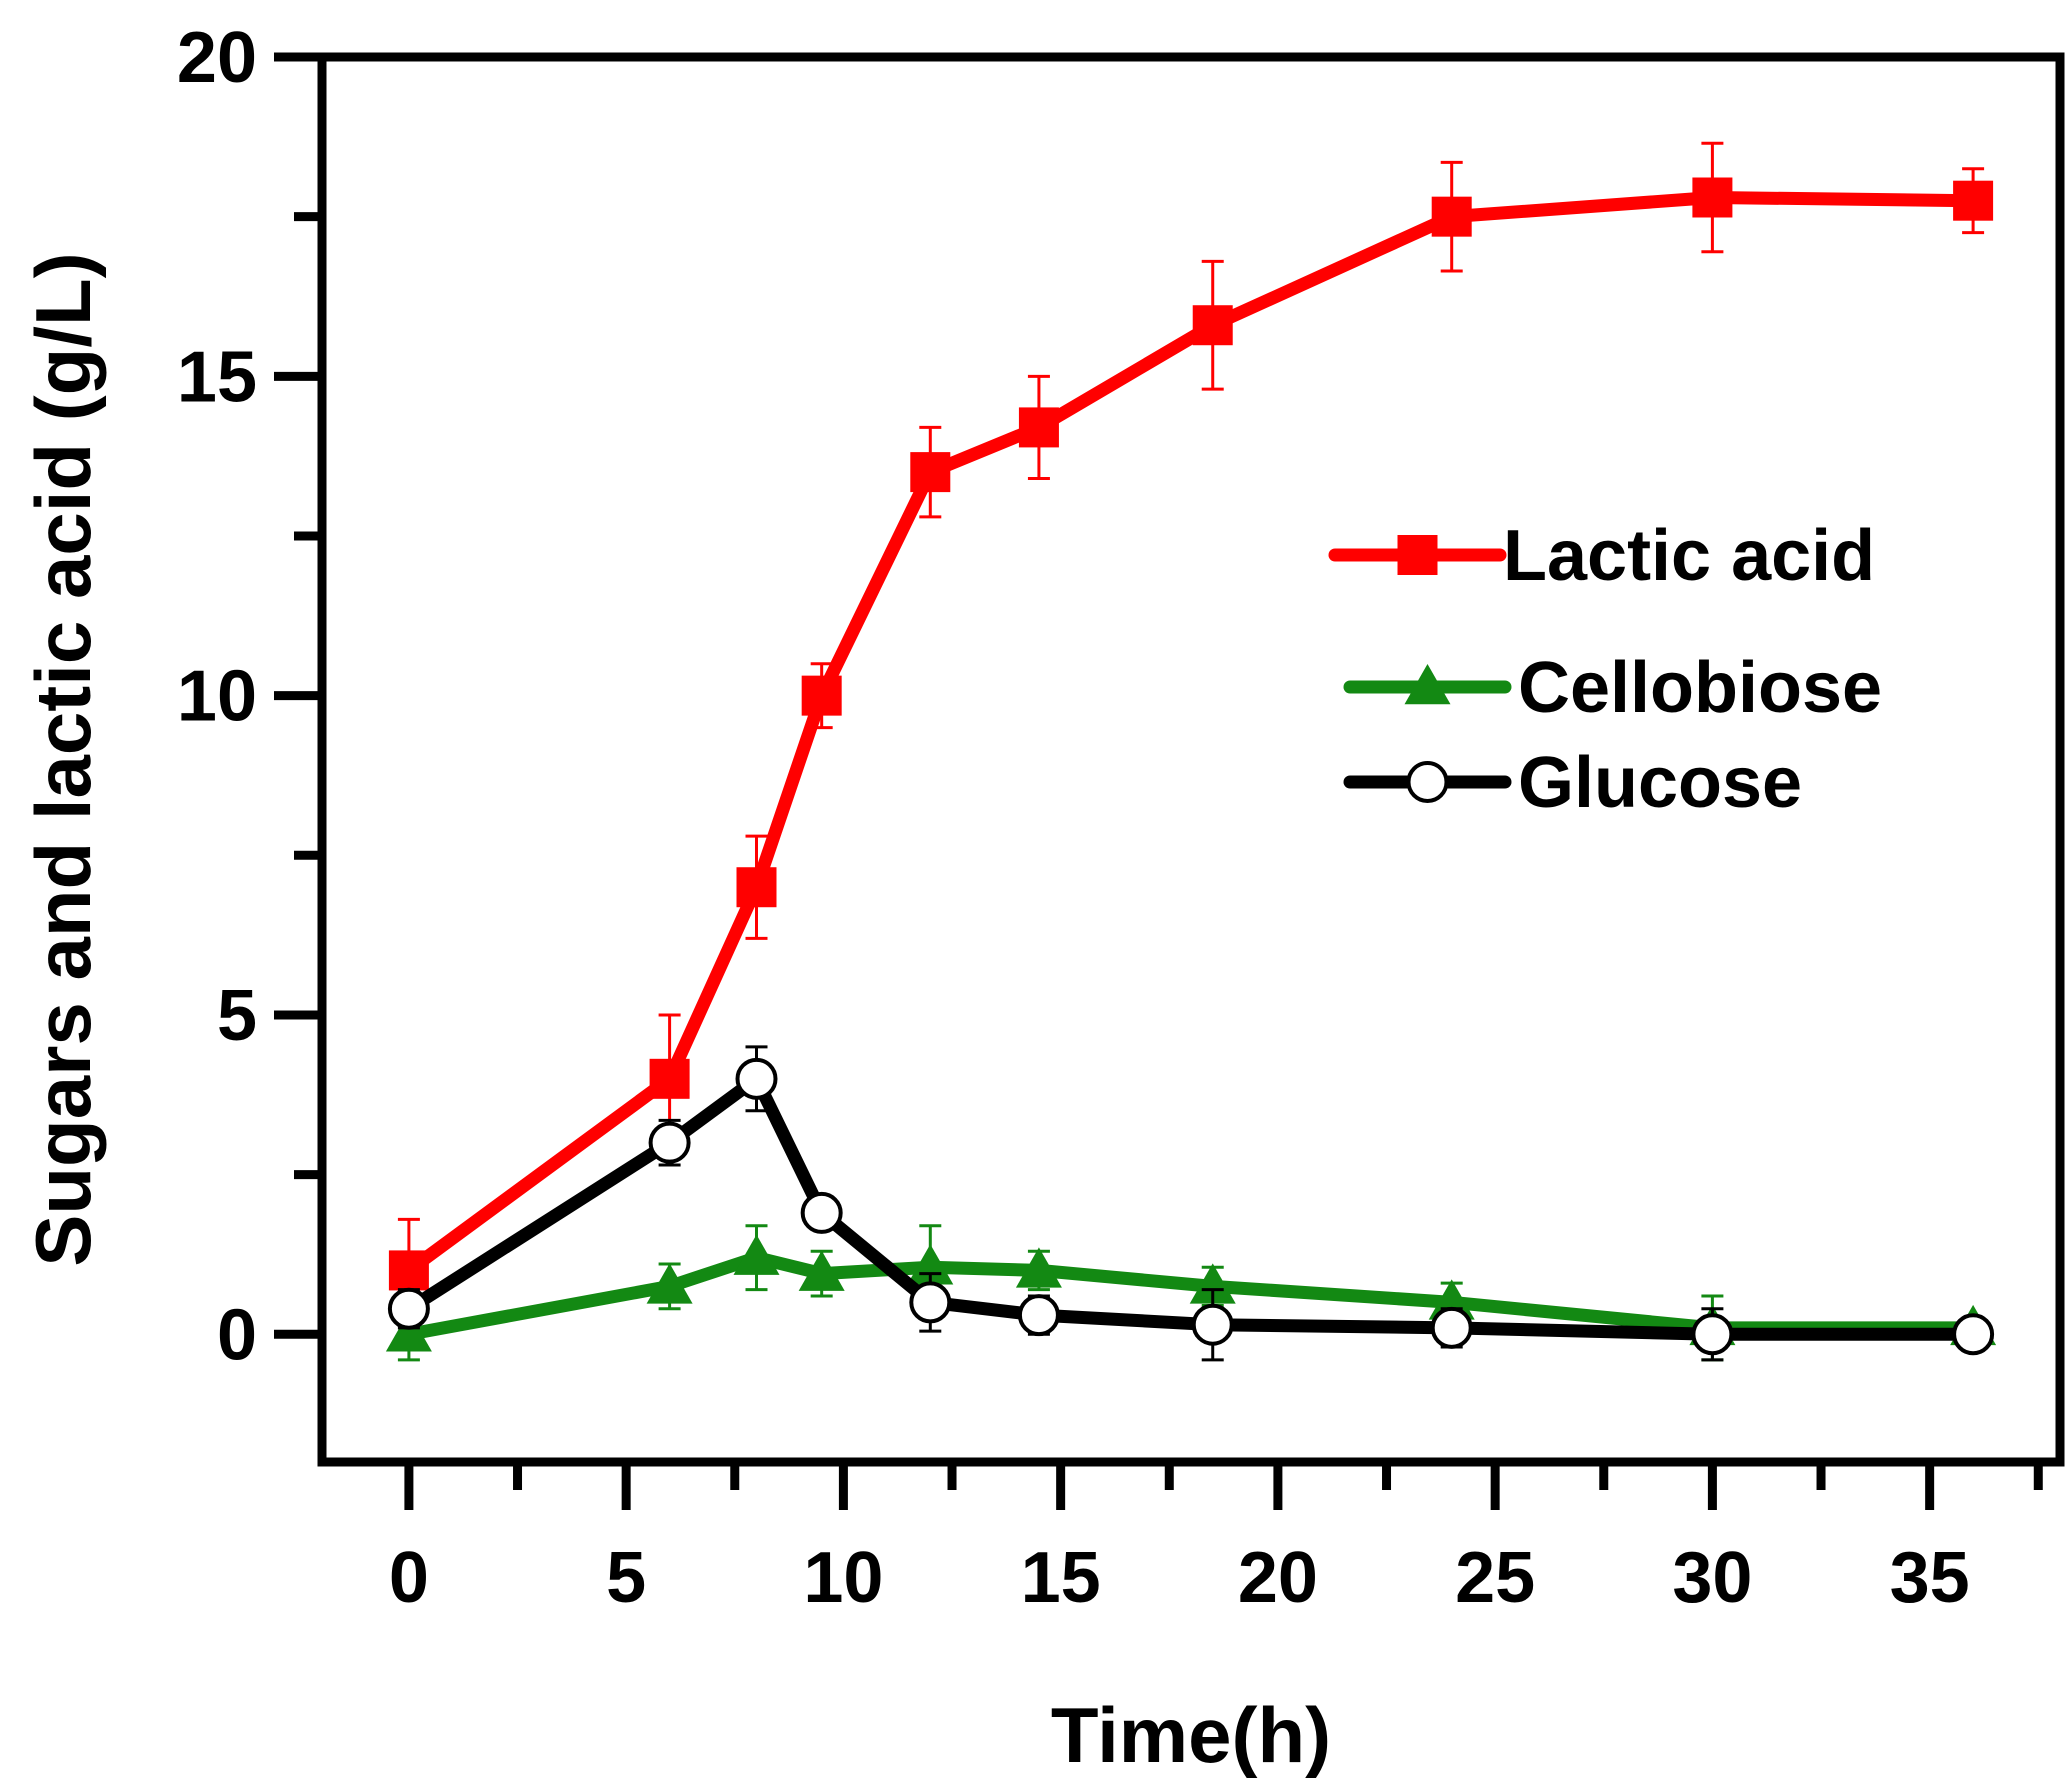 Image resolution: width=2070 pixels, height=1790 pixels. What do you see at coordinates (1930, 1578) in the screenshot?
I see `x-tick-label: 35` at bounding box center [1930, 1578].